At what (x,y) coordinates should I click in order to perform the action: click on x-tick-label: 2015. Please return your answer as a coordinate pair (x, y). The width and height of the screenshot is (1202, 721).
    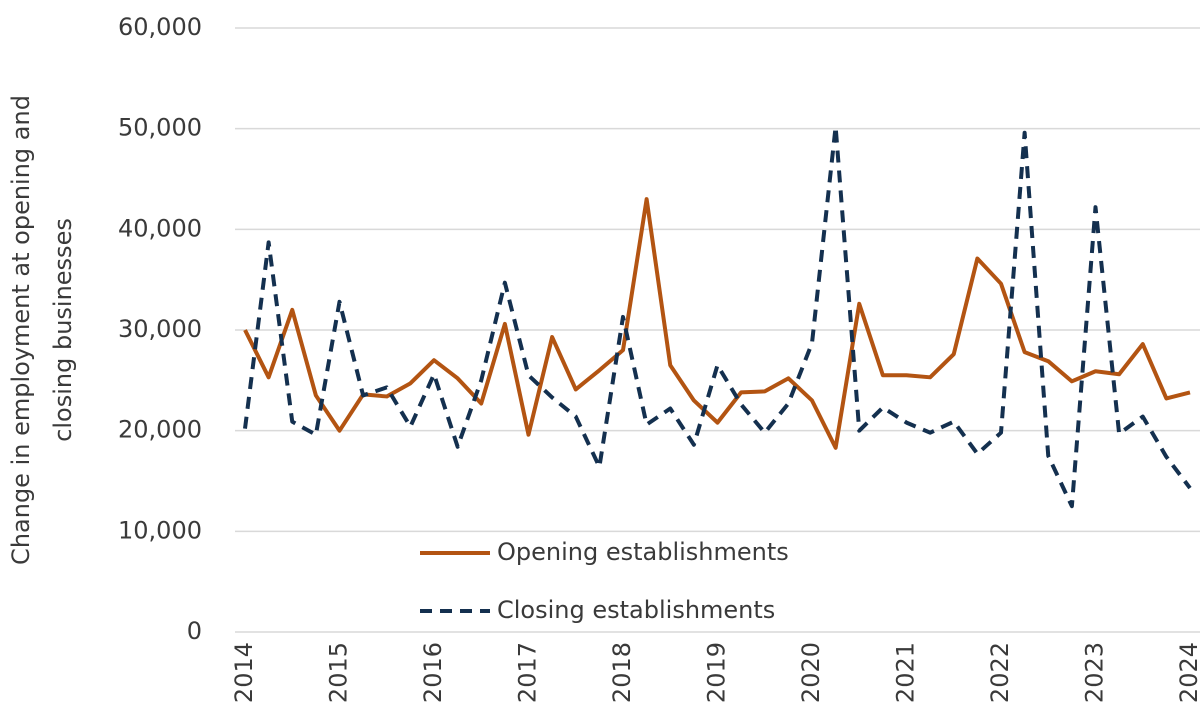
    Looking at the image, I should click on (339, 672).